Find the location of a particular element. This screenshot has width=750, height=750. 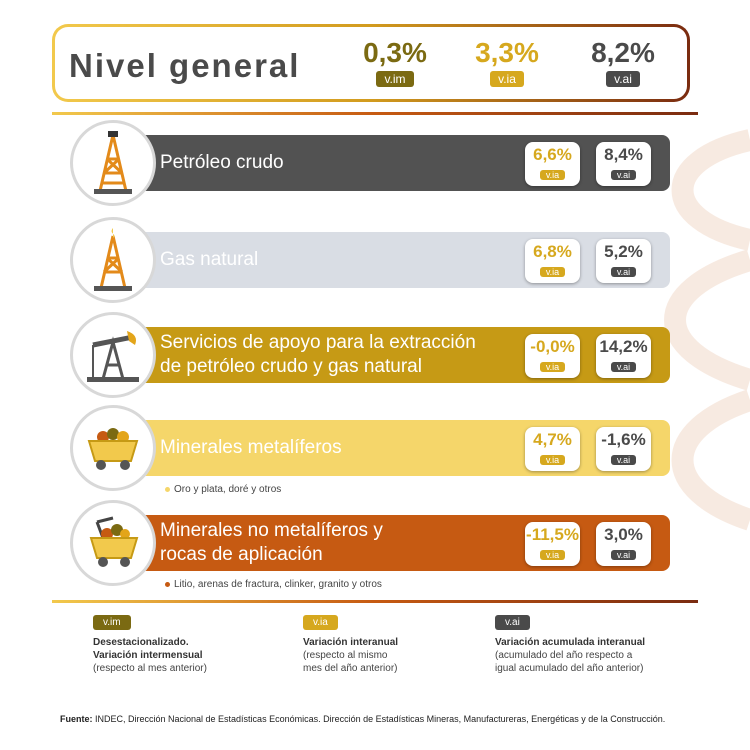

stat-vai: 3,0% v.ai is located at coordinates (623, 544).